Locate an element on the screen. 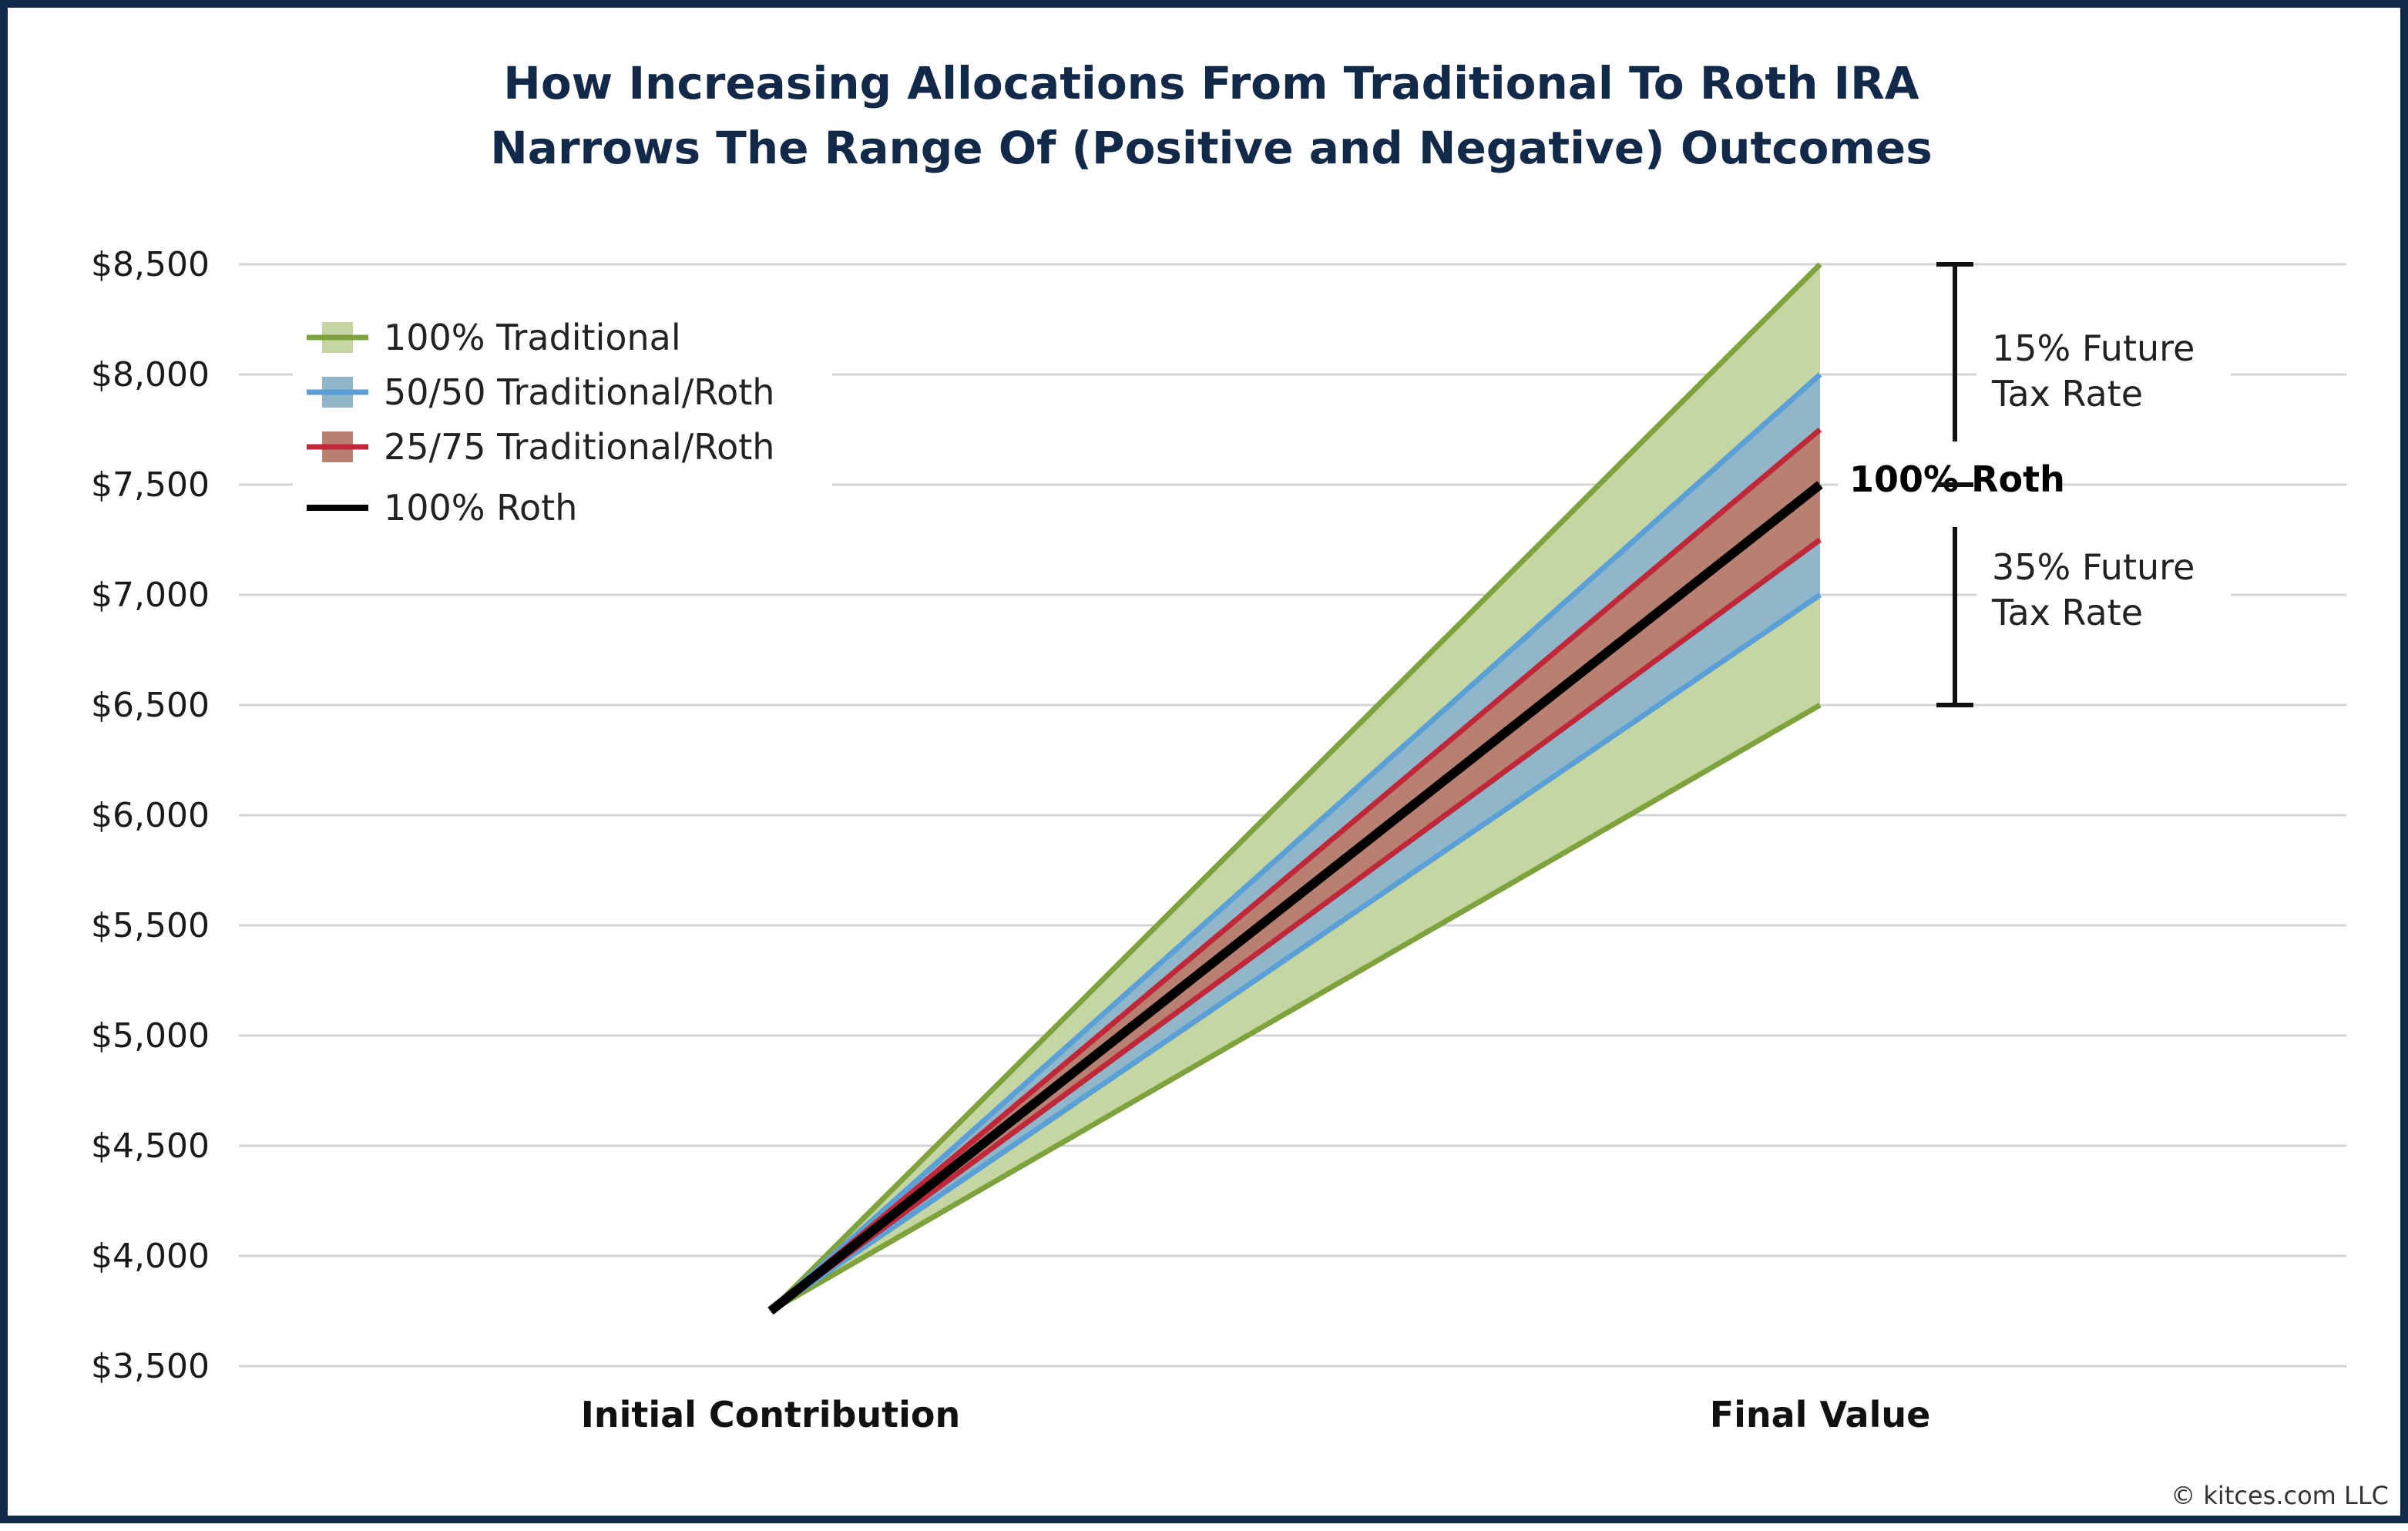 This screenshot has width=2408, height=1531. legend-item-100-traditional: 100% Traditional is located at coordinates (494, 337).